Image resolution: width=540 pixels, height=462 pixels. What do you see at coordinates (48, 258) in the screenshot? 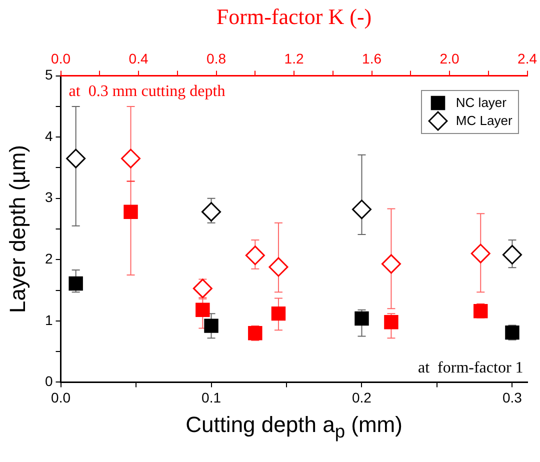
I see `y-tick-label: 2` at bounding box center [48, 258].